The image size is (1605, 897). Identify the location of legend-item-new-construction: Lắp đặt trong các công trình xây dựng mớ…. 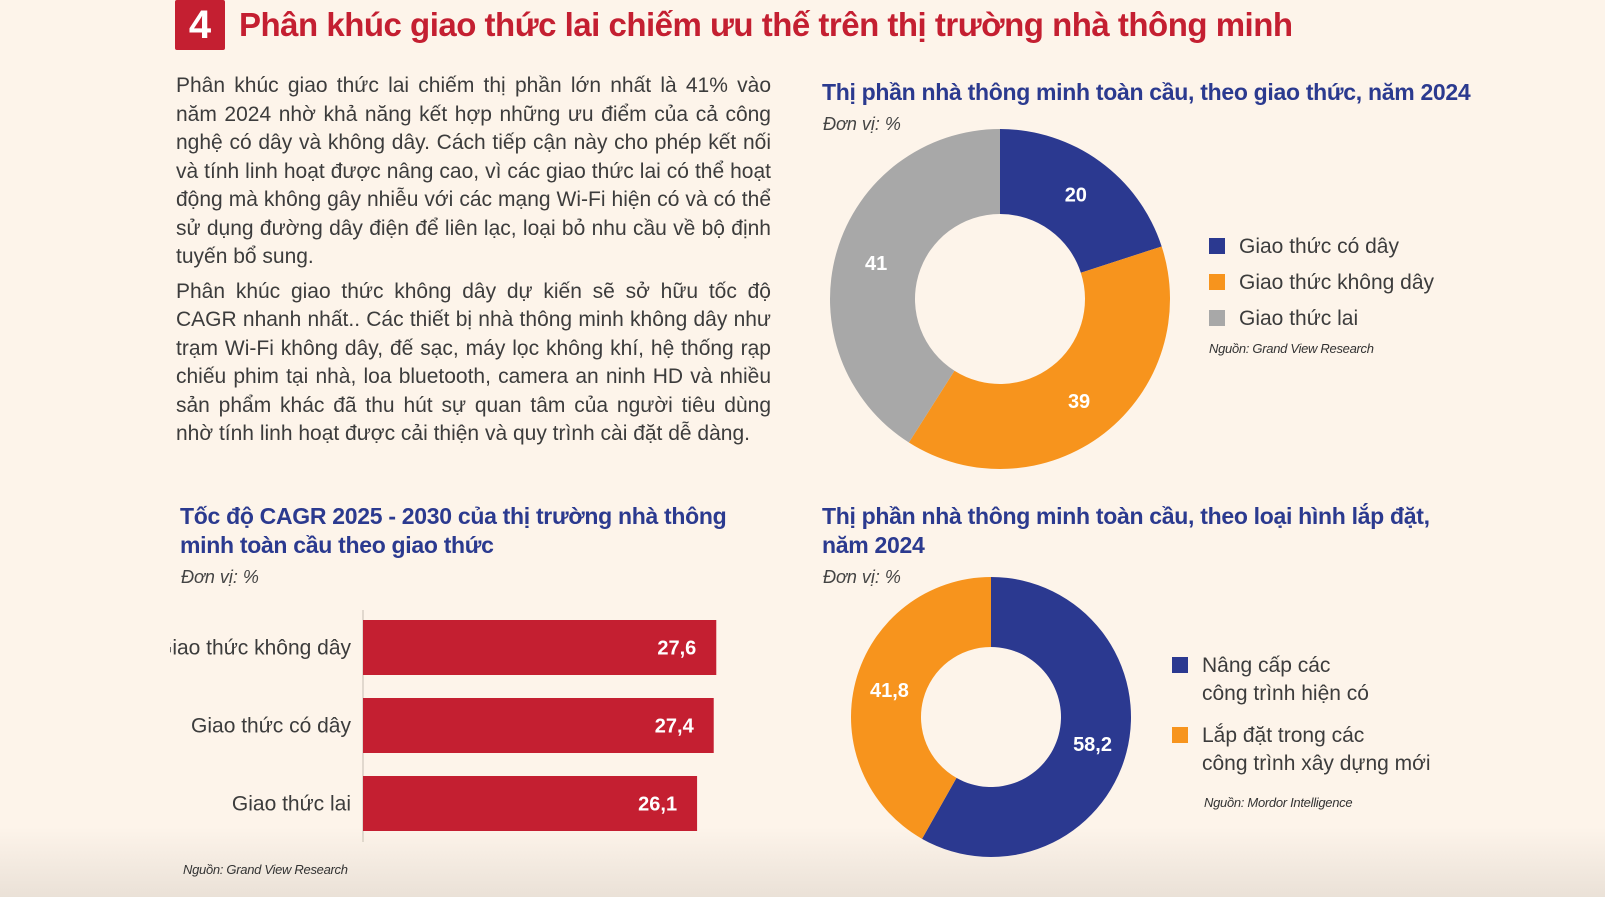
(1301, 750).